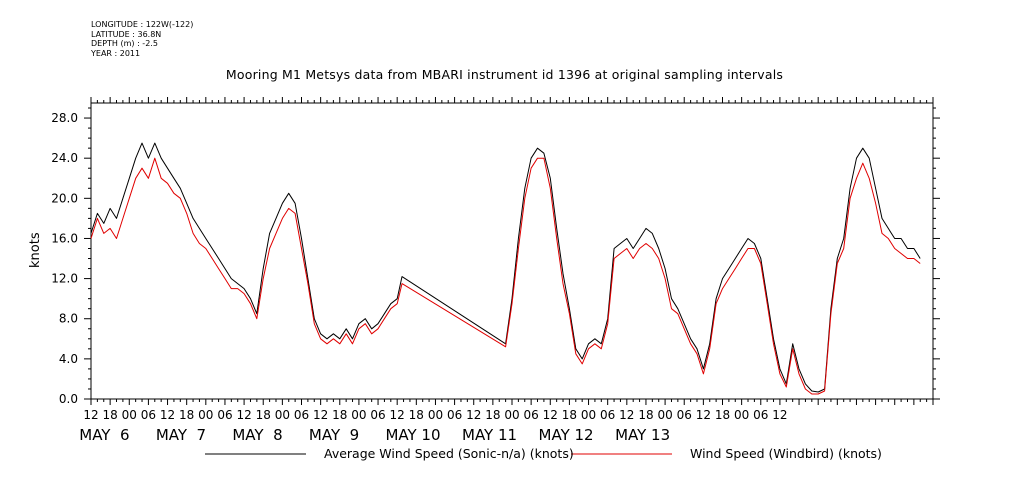  I want to click on year-label: YEAR : 2011, so click(116, 53).